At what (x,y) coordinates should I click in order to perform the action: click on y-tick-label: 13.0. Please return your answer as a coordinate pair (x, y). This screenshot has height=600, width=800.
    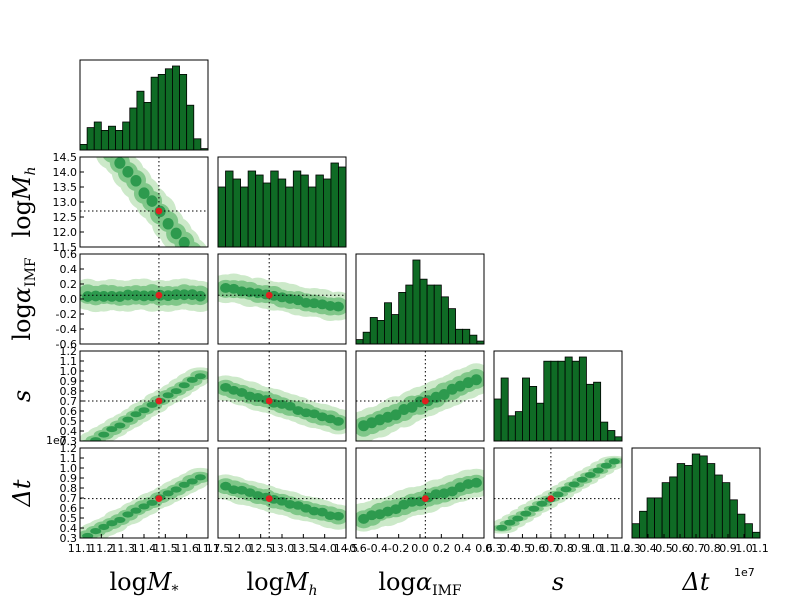
    Looking at the image, I should click on (65, 202).